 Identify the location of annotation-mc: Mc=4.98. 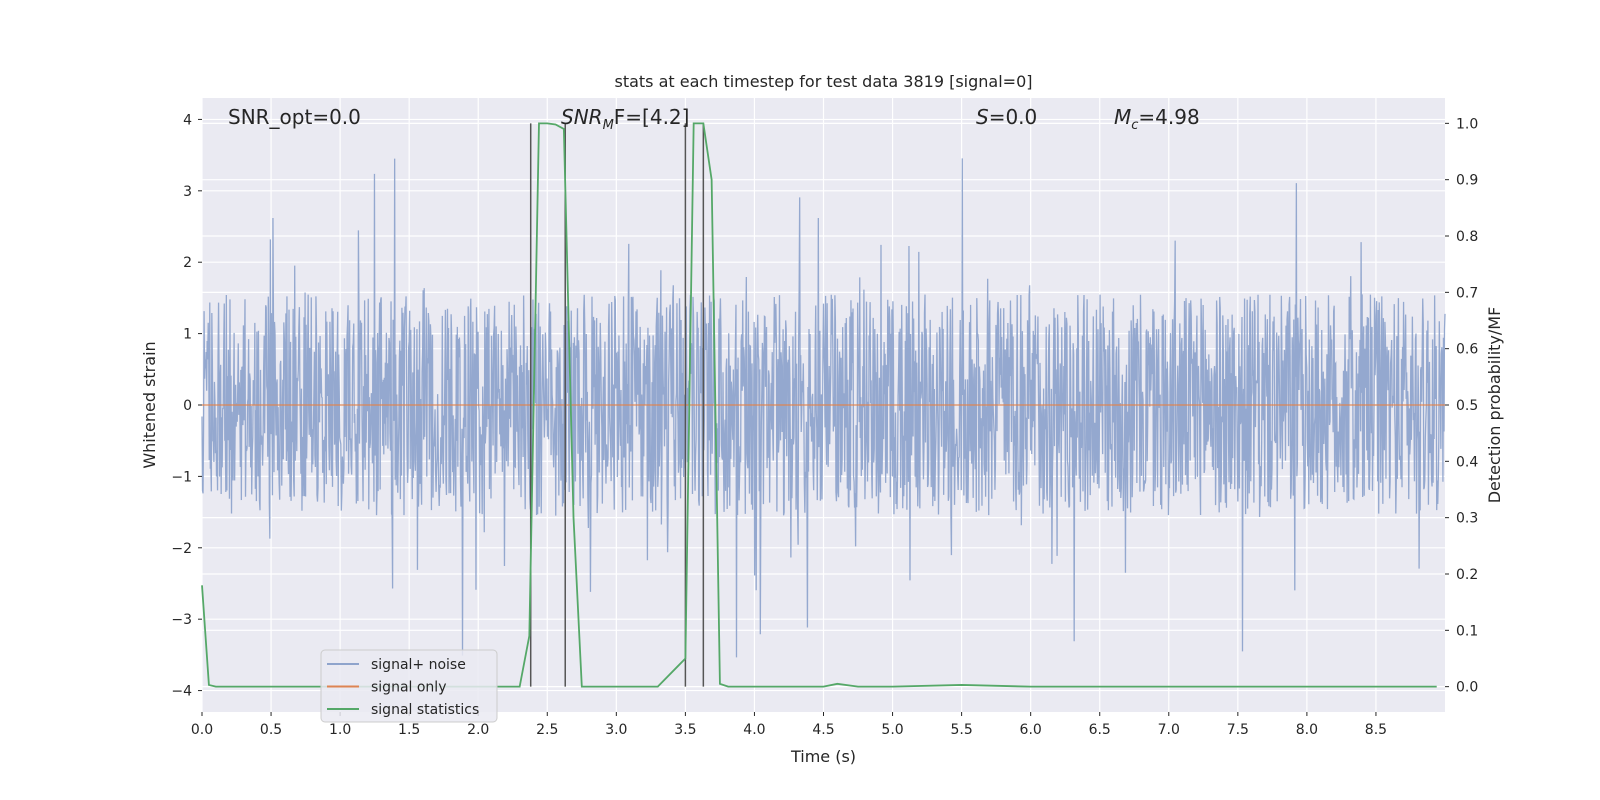
(1157, 119).